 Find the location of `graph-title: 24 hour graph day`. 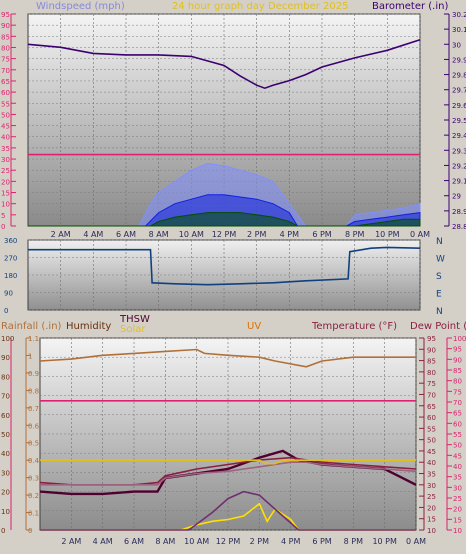

graph-title: 24 hour graph day is located at coordinates (218, 6).